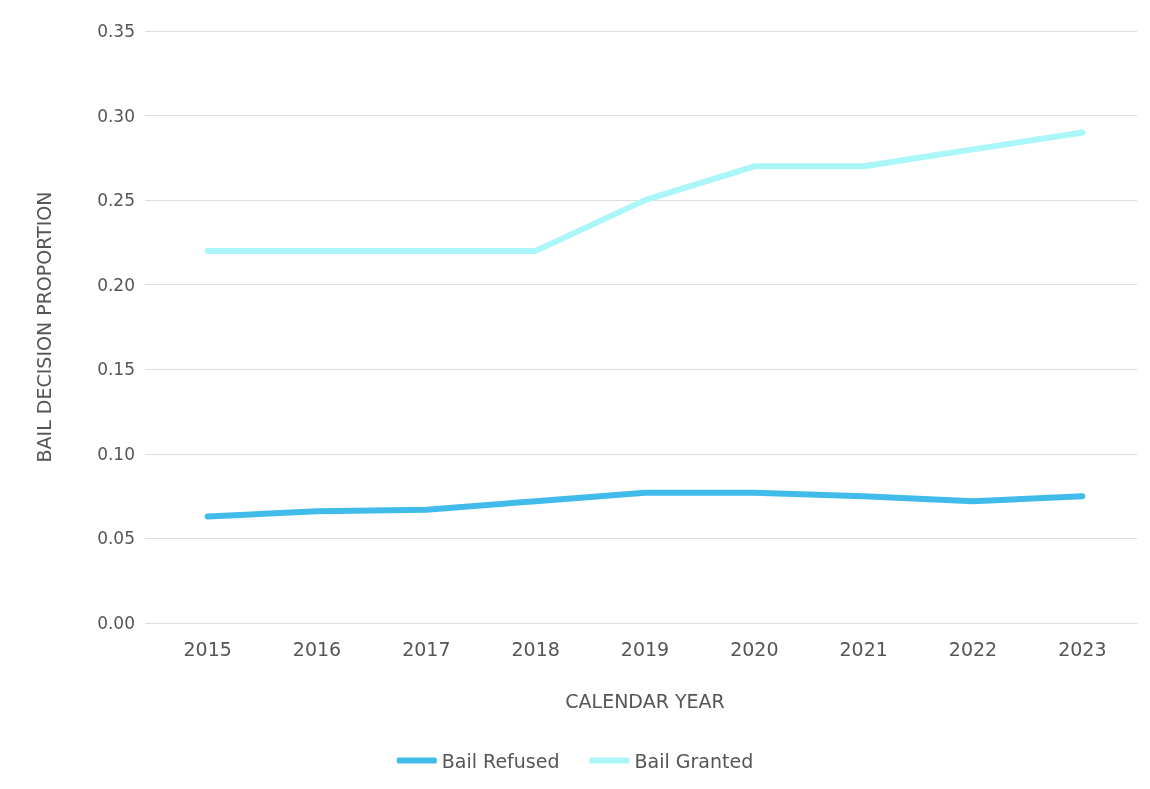 This screenshot has height=789, width=1150. What do you see at coordinates (116, 284) in the screenshot?
I see `y-tick-label: 0.20` at bounding box center [116, 284].